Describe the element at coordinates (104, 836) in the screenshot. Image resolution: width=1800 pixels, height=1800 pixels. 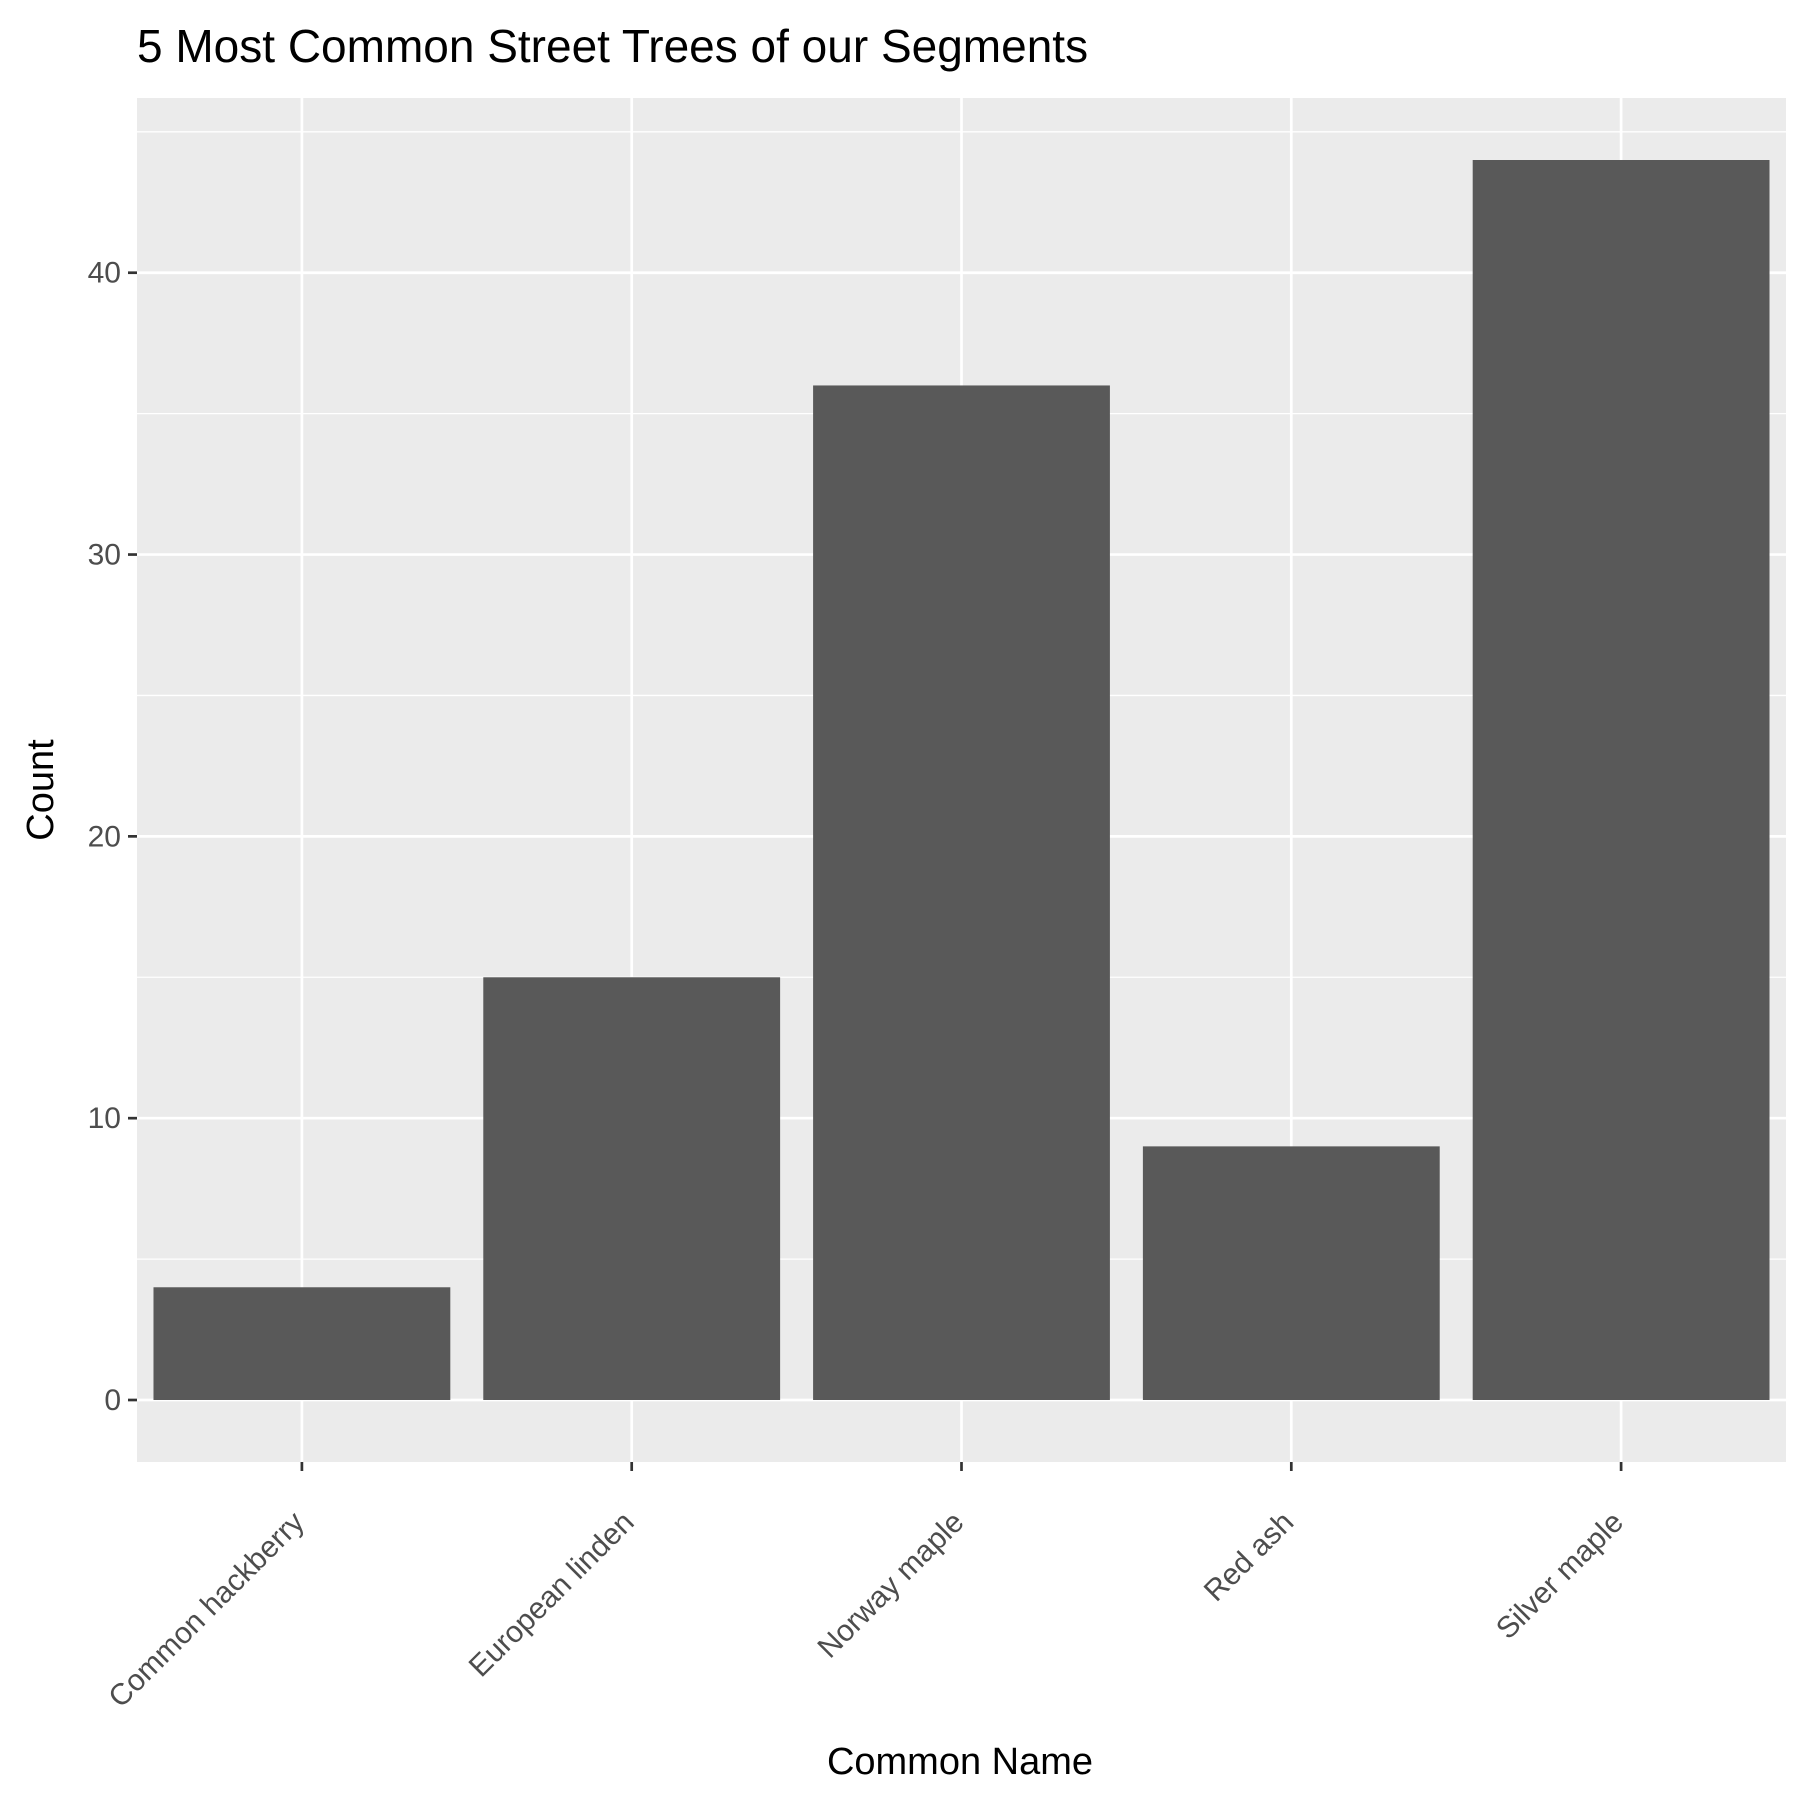
I see `y-tick-label: 20` at that location.